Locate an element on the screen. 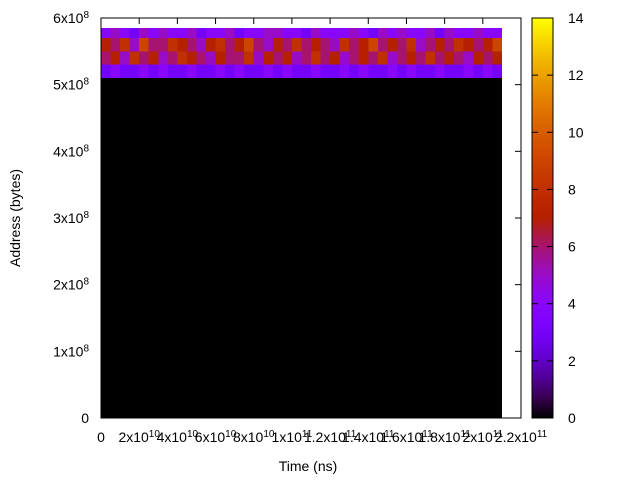  tick-label-base: 1.4x10 is located at coordinates (363, 437).